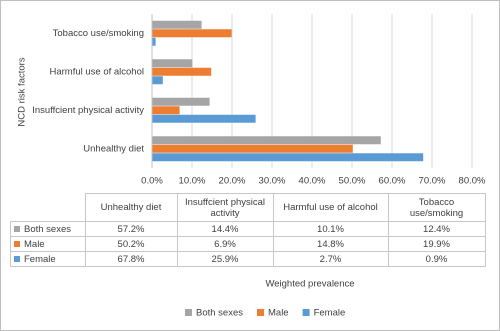 Image resolution: width=500 pixels, height=331 pixels. What do you see at coordinates (48, 207) in the screenshot?
I see `table-corner` at bounding box center [48, 207].